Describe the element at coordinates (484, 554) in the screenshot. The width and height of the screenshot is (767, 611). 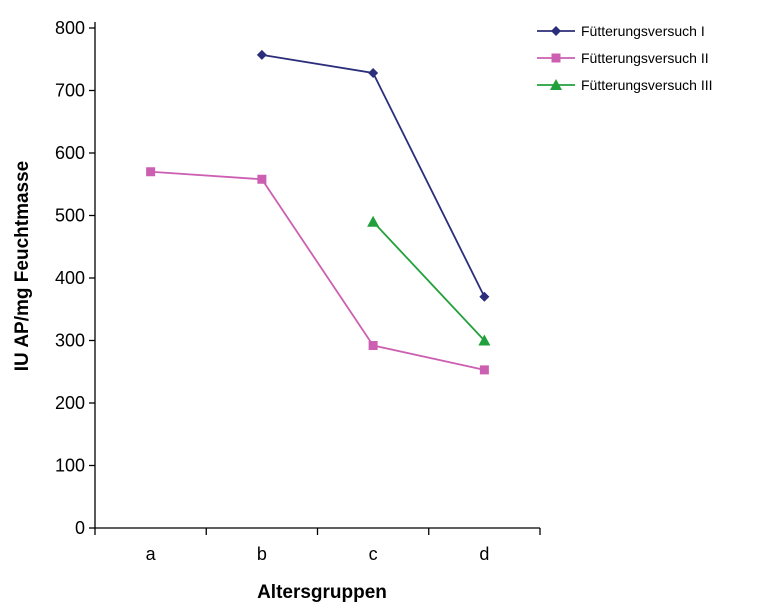
I see `x-tick-label: d` at that location.